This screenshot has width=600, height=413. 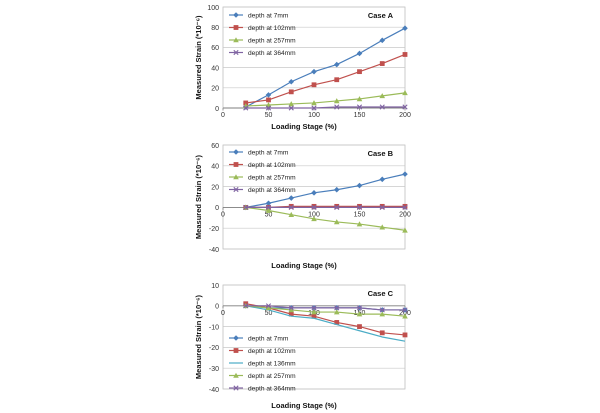 I want to click on legend-item: depth at 364mm, so click(x=262, y=190).